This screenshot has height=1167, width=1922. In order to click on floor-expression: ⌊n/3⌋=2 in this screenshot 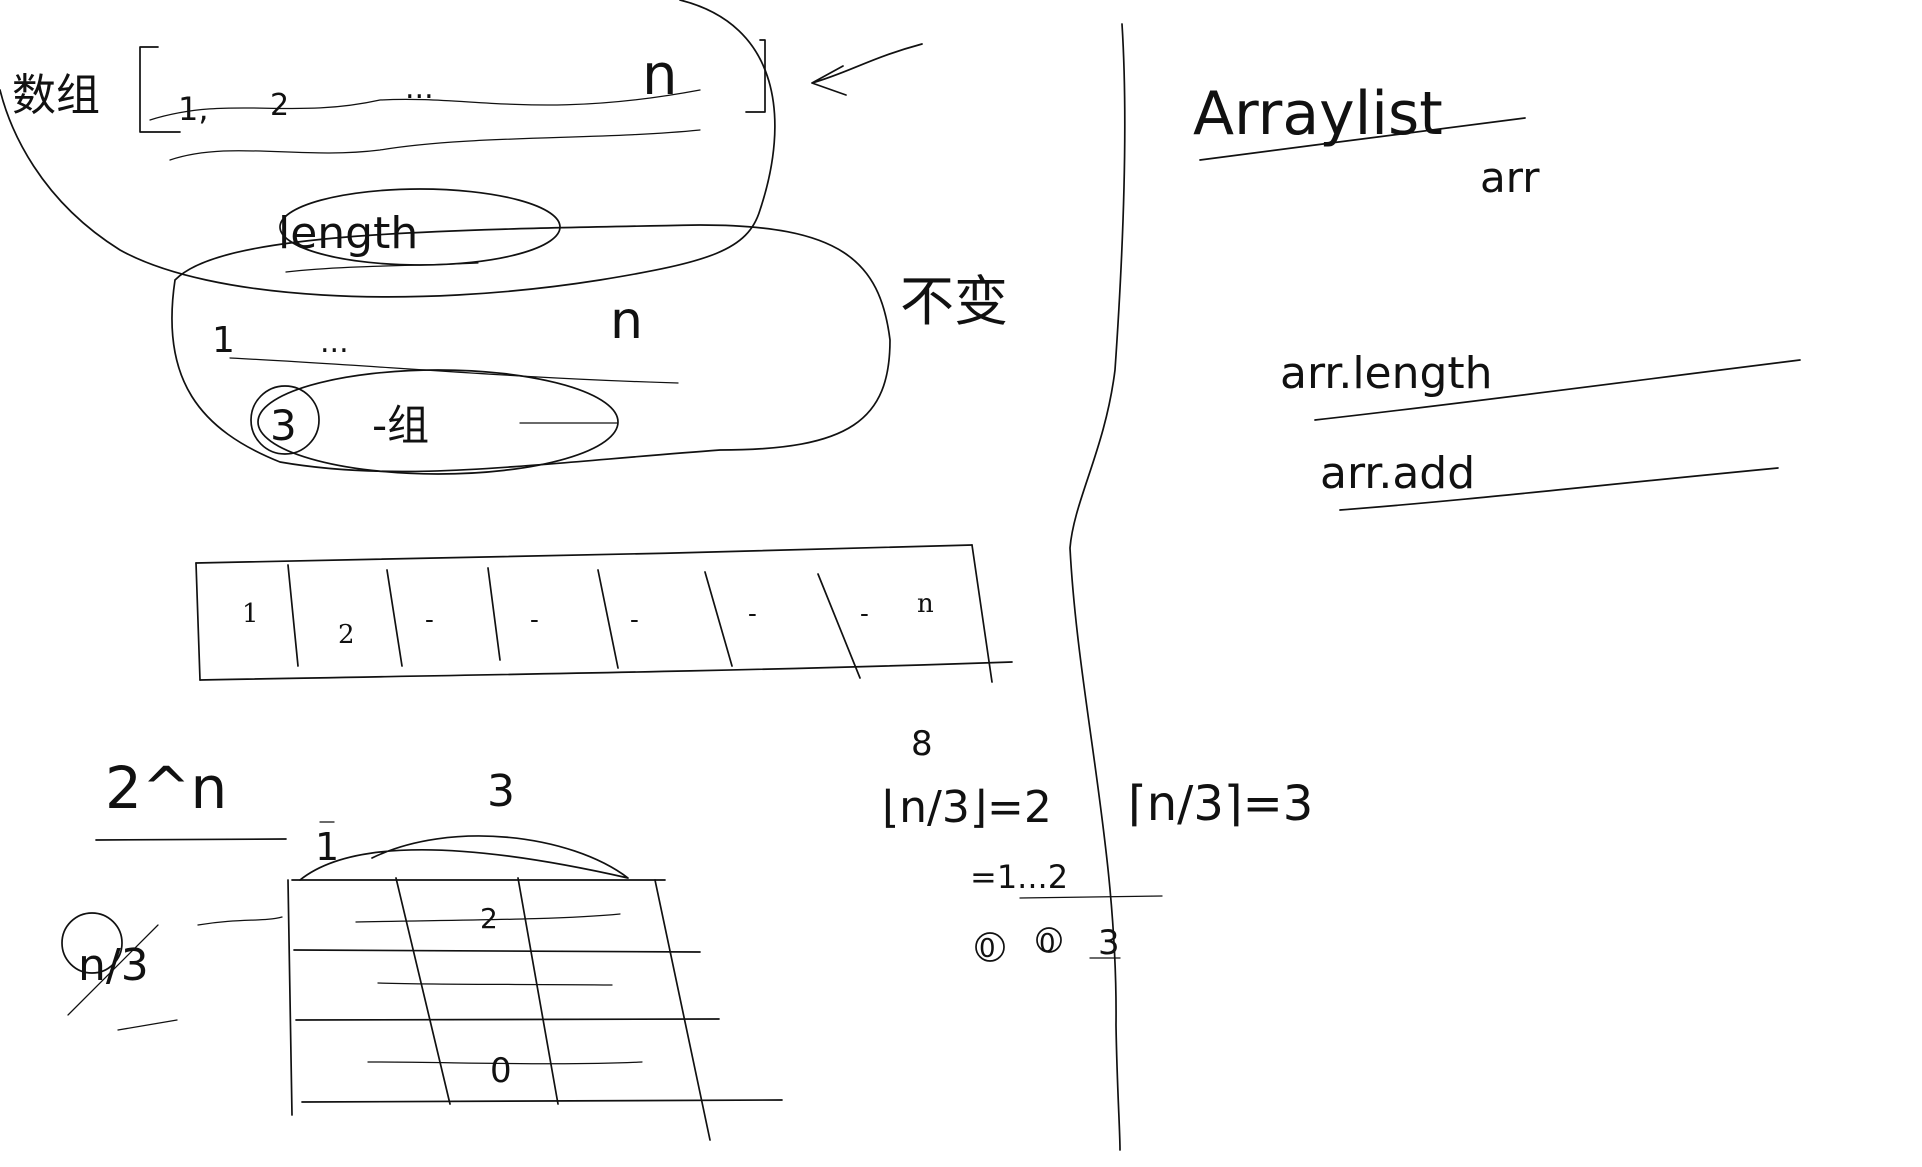, I will do `click(967, 807)`.